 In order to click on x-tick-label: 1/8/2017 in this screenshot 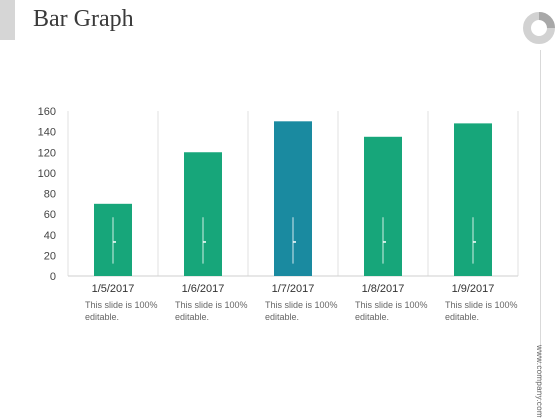, I will do `click(383, 289)`.